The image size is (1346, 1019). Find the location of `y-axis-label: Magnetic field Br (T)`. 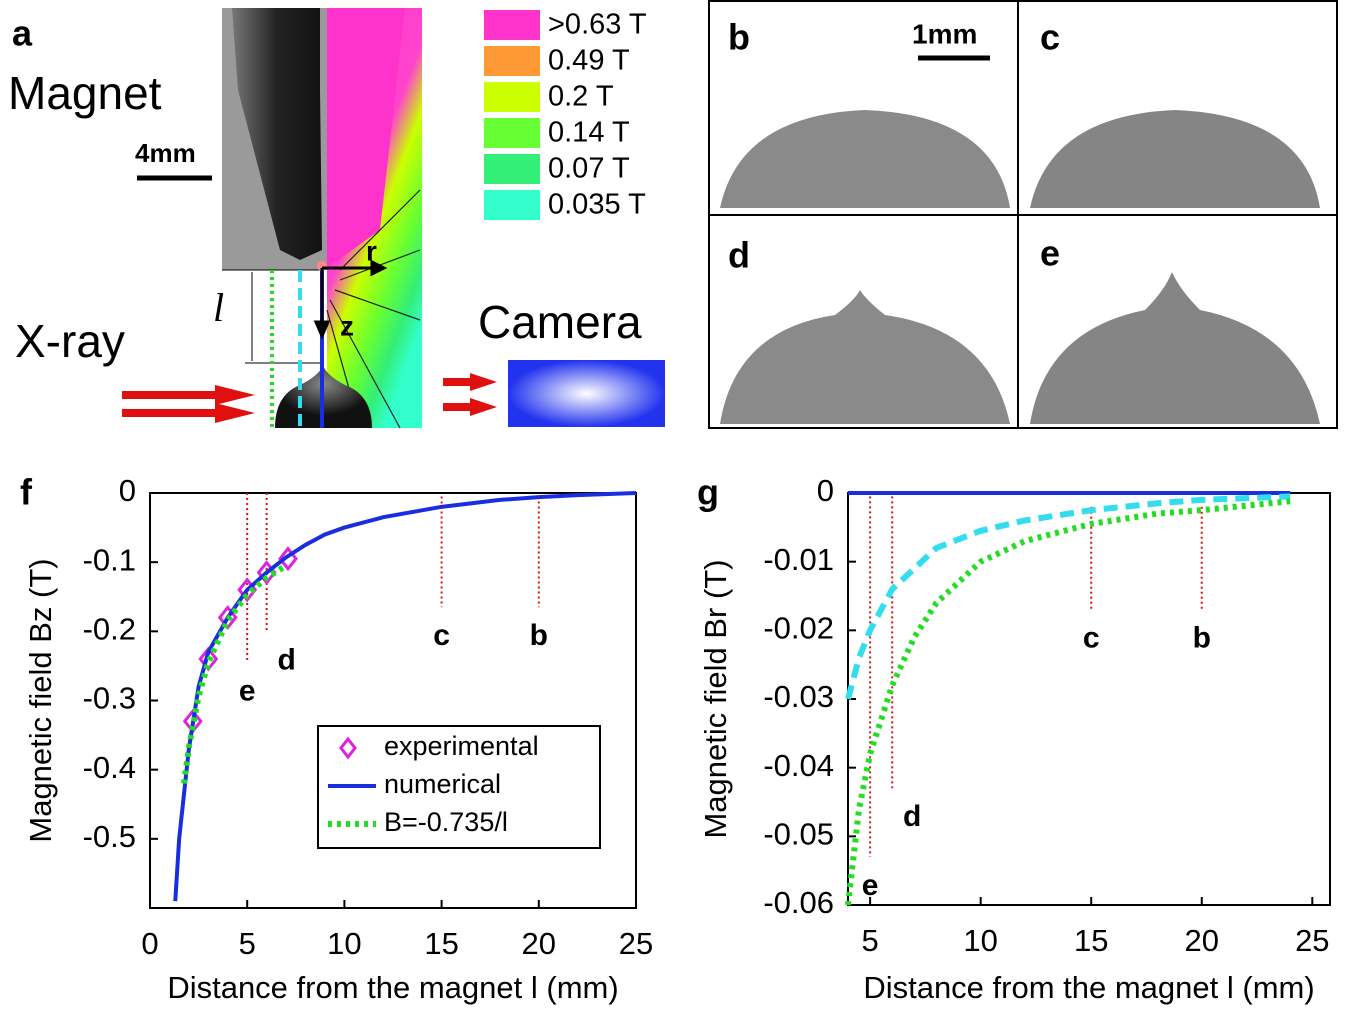

y-axis-label: Magnetic field Br (T) is located at coordinates (715, 698).